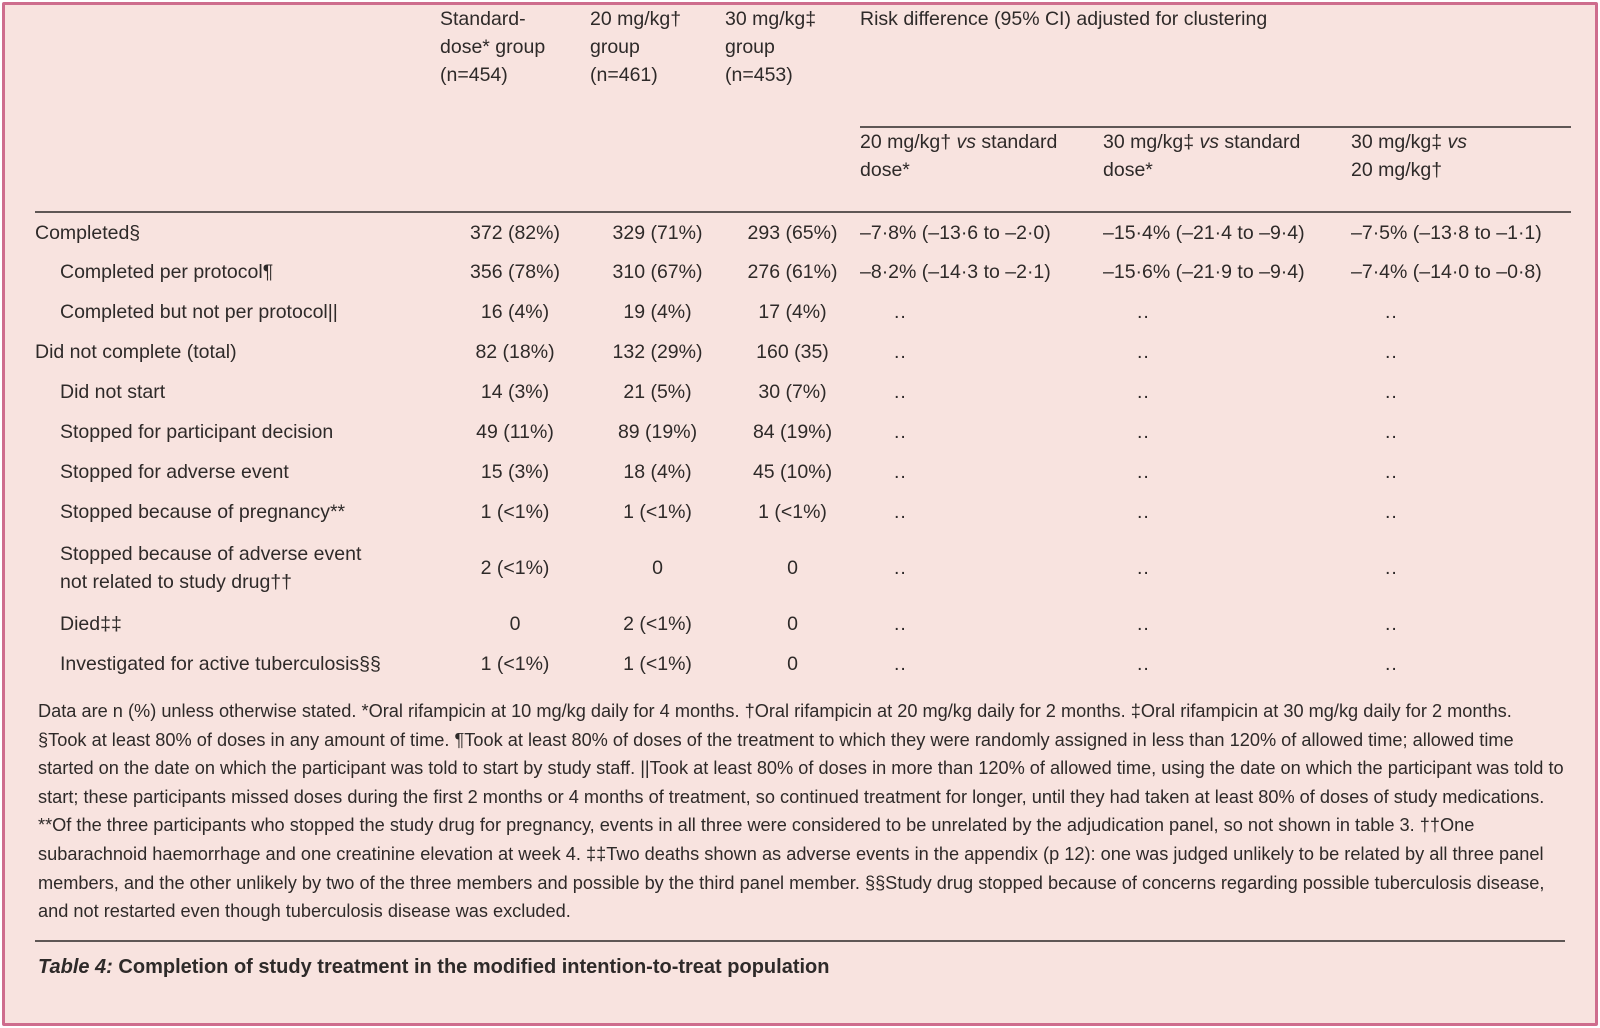 The width and height of the screenshot is (1600, 1028). What do you see at coordinates (657, 472) in the screenshot?
I see `cell-20mg: 18 (4%)` at bounding box center [657, 472].